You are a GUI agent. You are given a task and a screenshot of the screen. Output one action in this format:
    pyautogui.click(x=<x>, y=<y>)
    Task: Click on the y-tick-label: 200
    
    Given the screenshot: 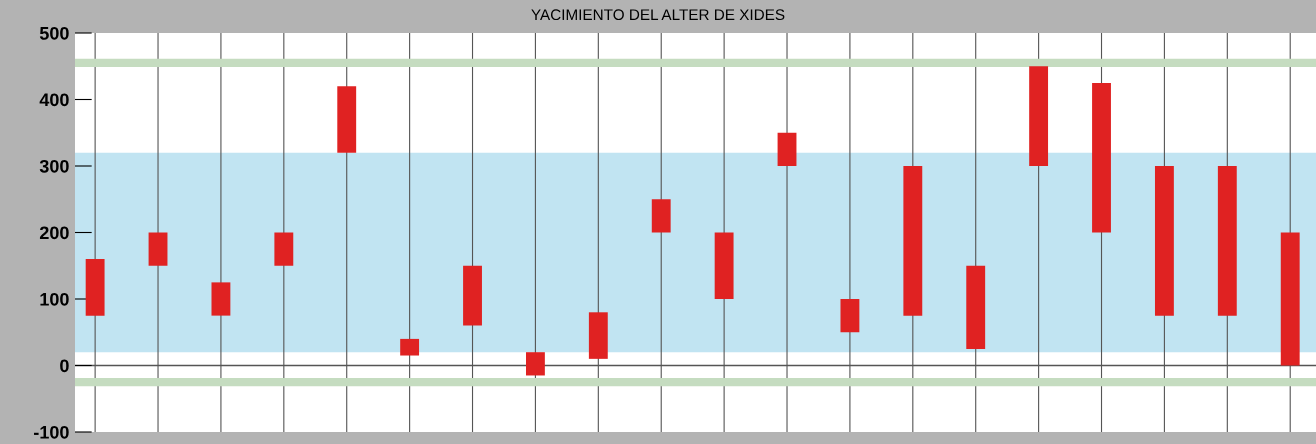 What is the action you would take?
    pyautogui.click(x=54, y=233)
    